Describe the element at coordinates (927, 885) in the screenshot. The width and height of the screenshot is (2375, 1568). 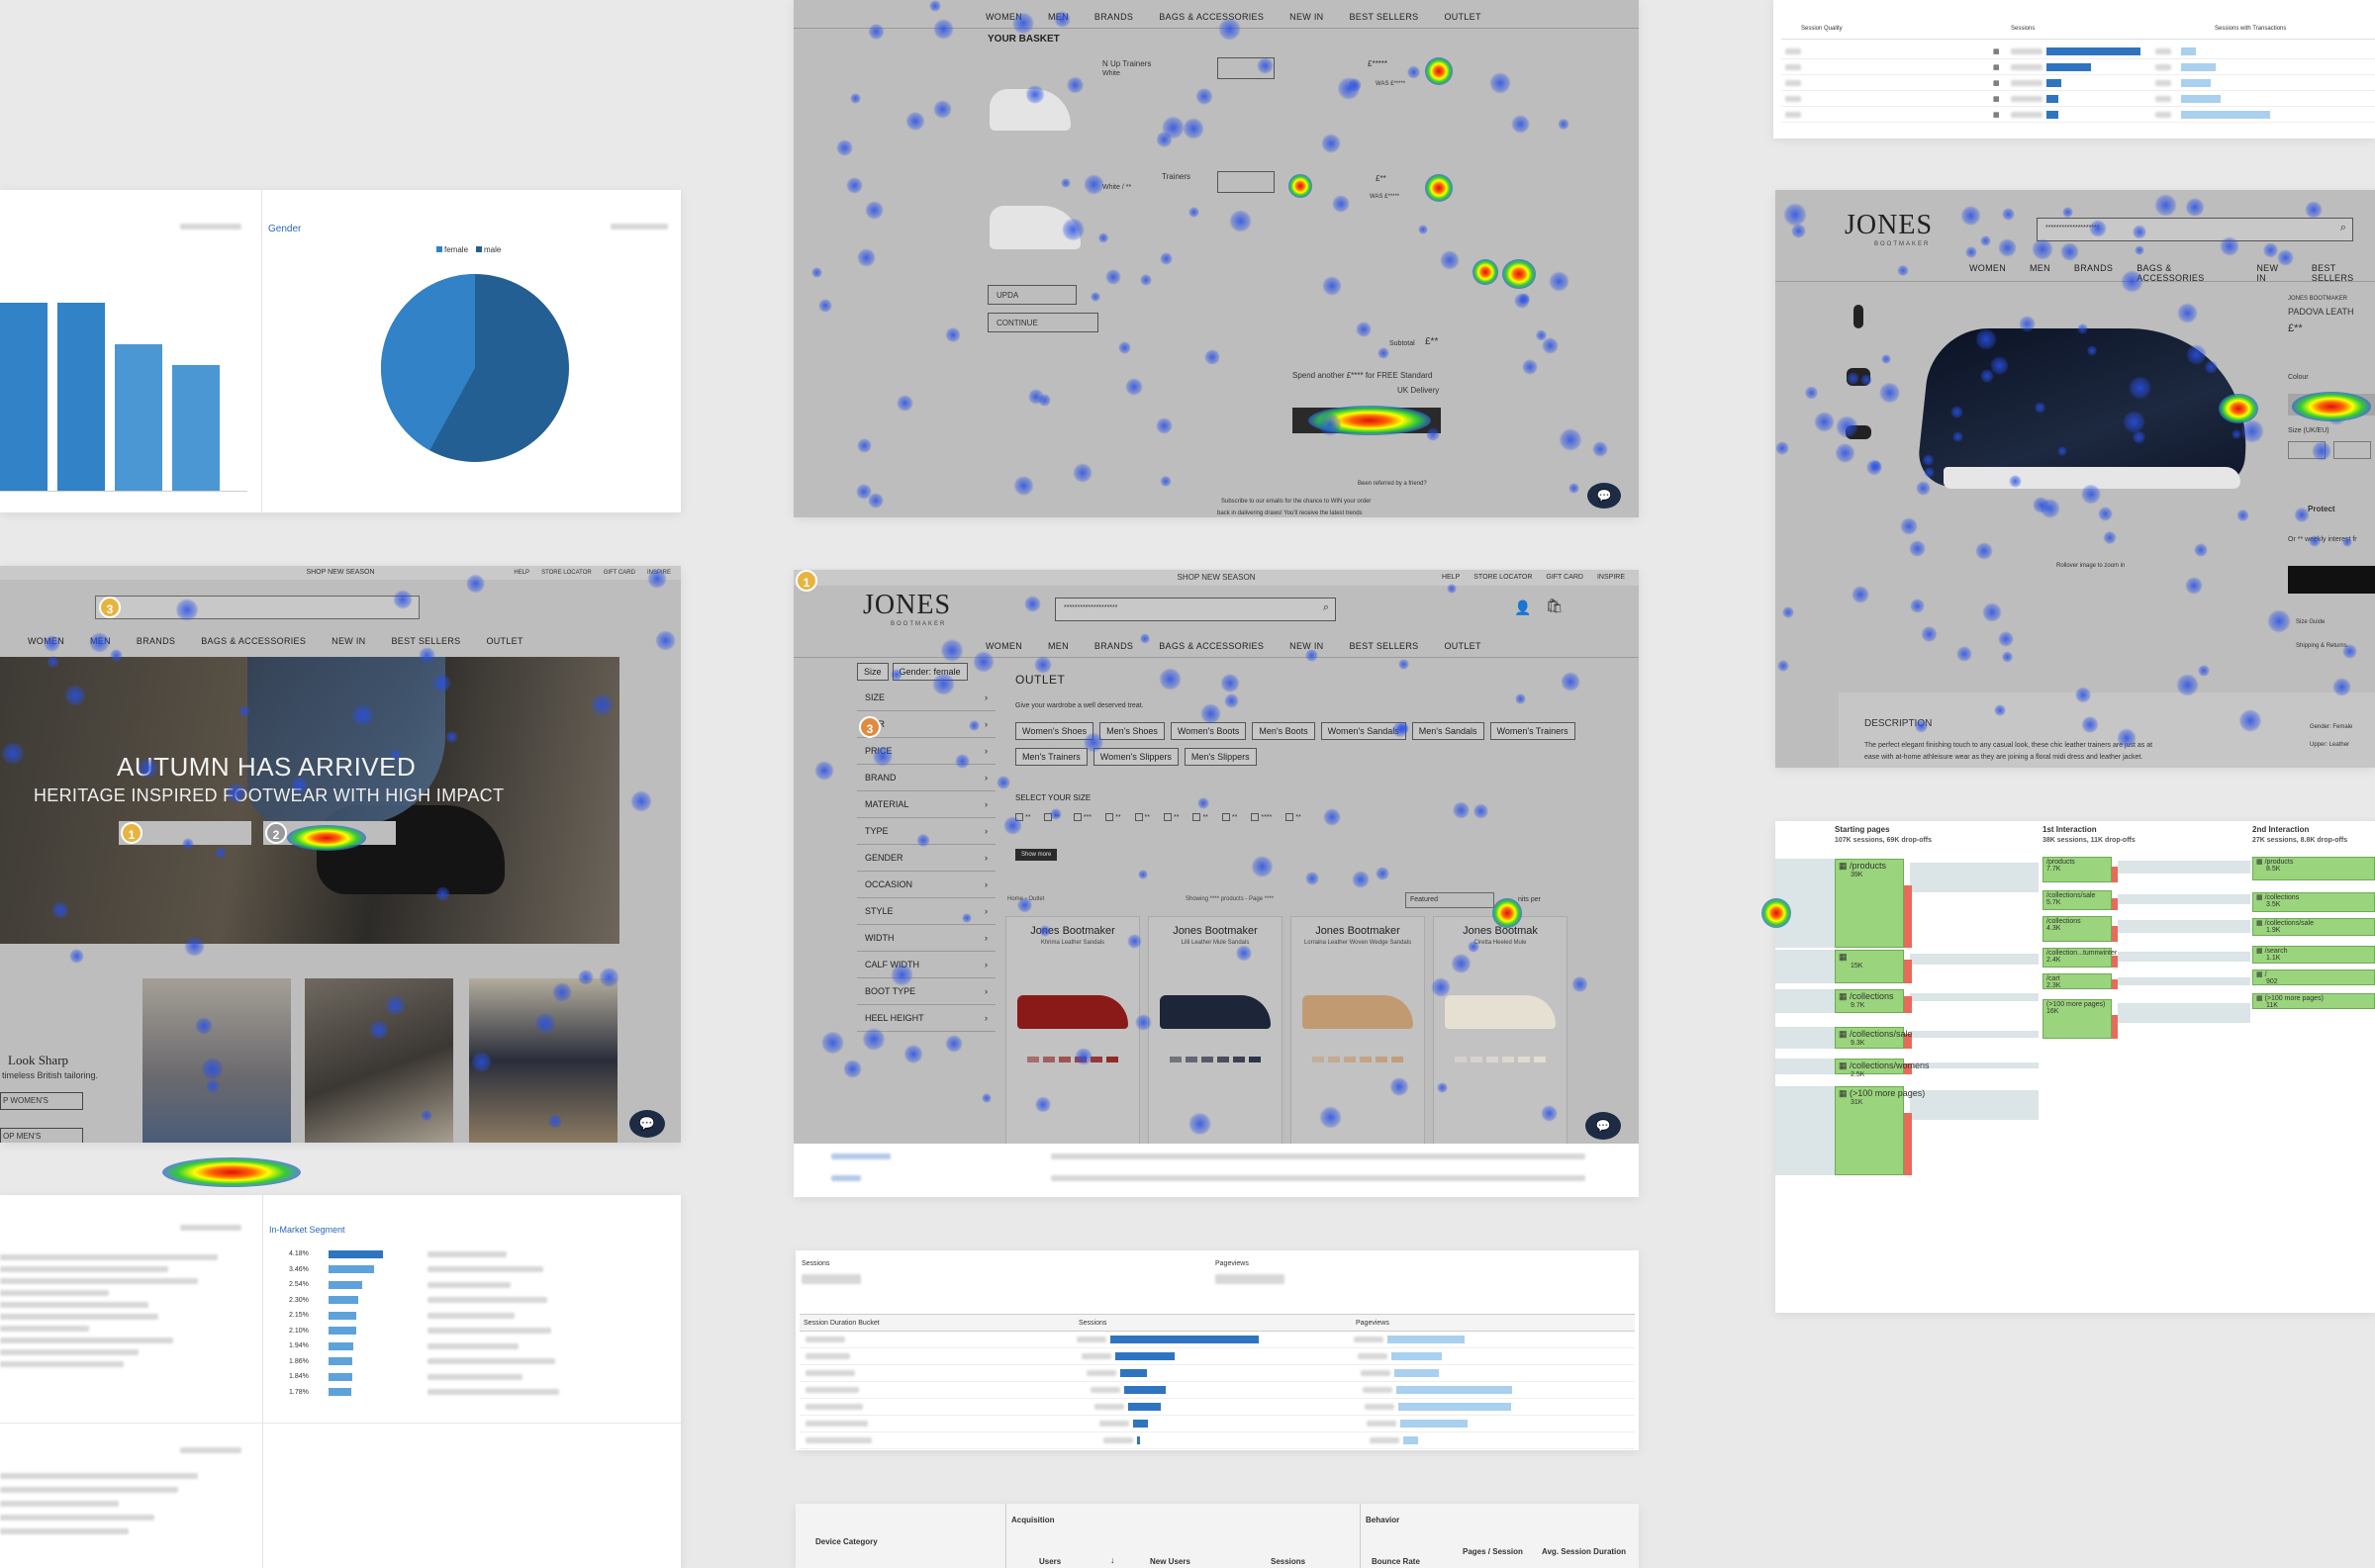
I see `facet-occasion: OCCASION ›` at that location.